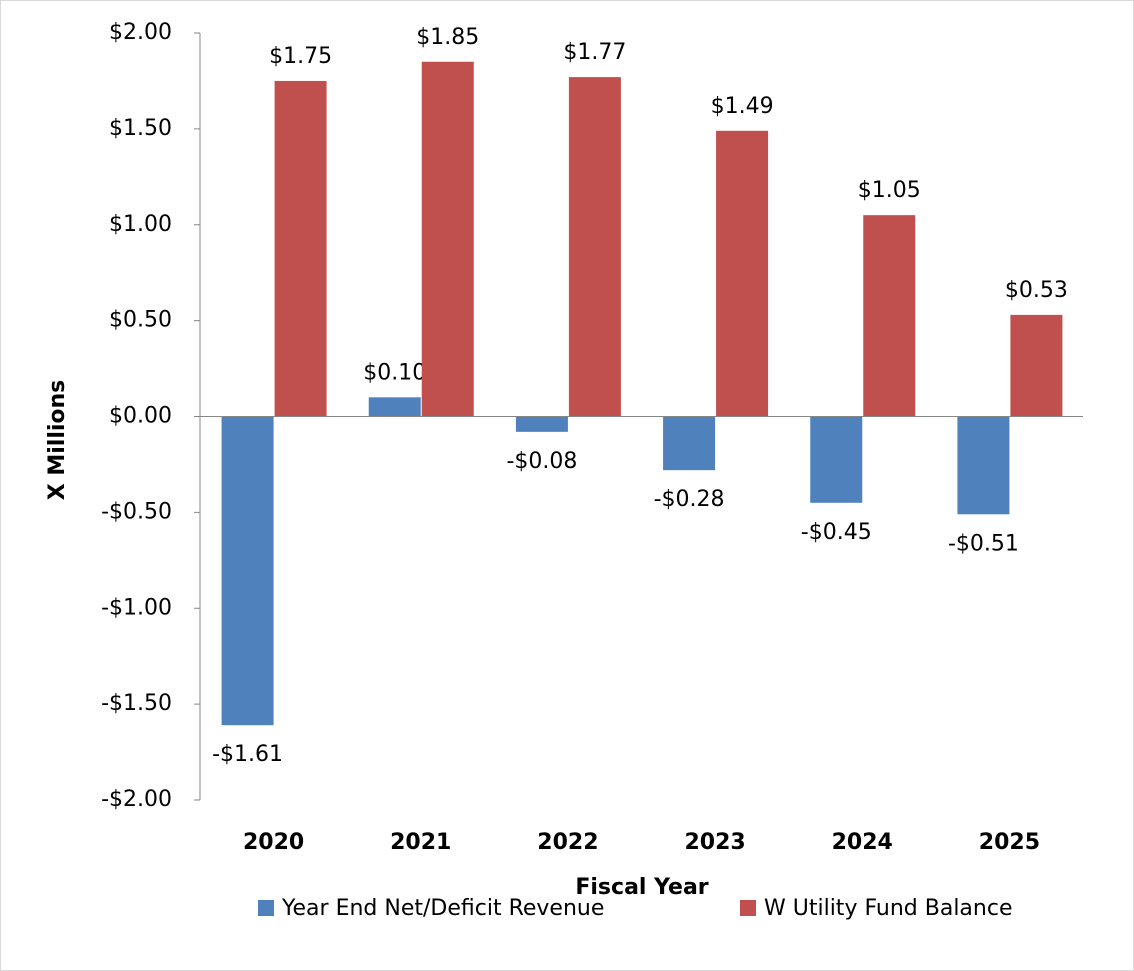 The height and width of the screenshot is (971, 1134). I want to click on legend-label: Year End Net/Deficit Revenue, so click(442, 908).